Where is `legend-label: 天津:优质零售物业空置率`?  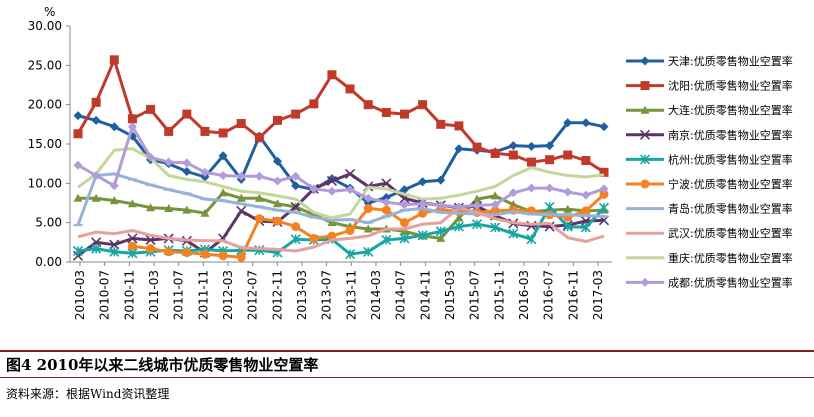
legend-label: 天津:优质零售物业空置率 is located at coordinates (730, 61).